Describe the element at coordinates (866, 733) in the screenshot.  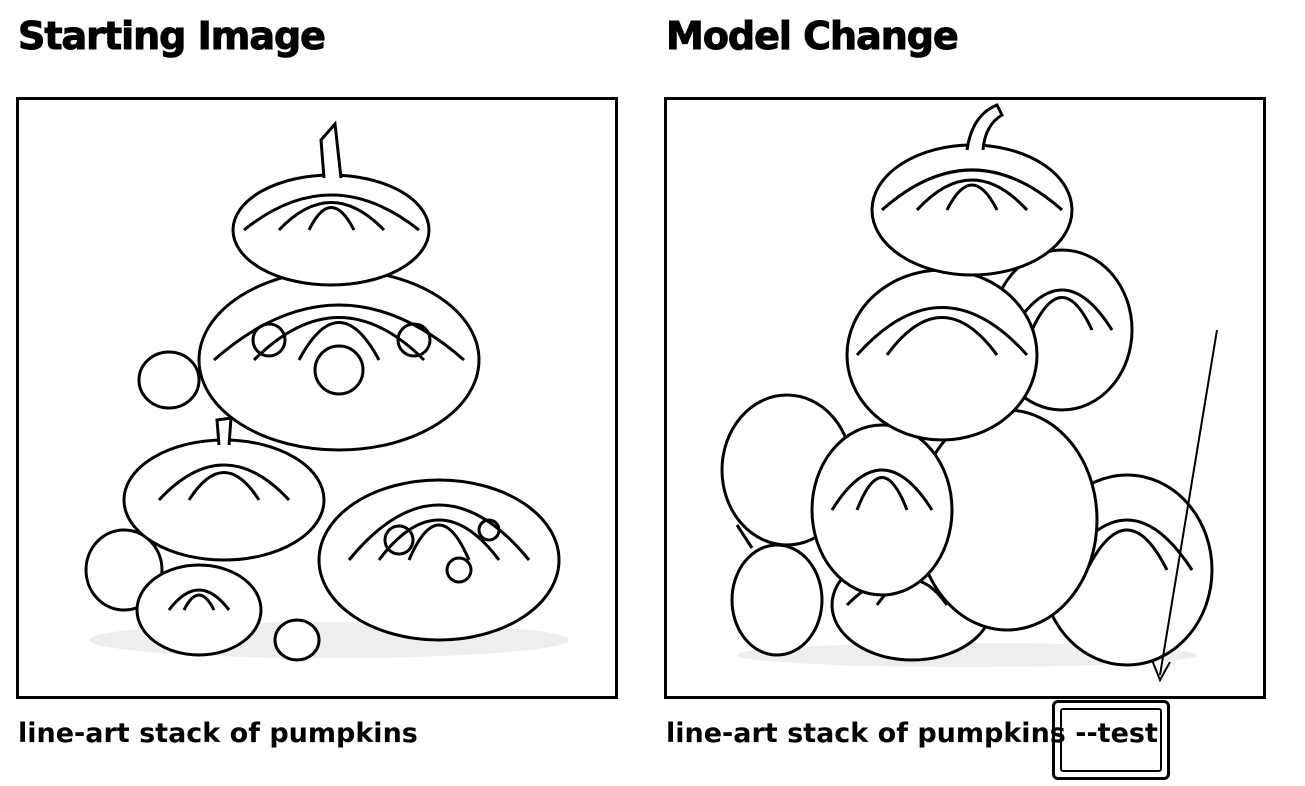
I see `model-change-caption-base: line-art stack of pumpkins` at that location.